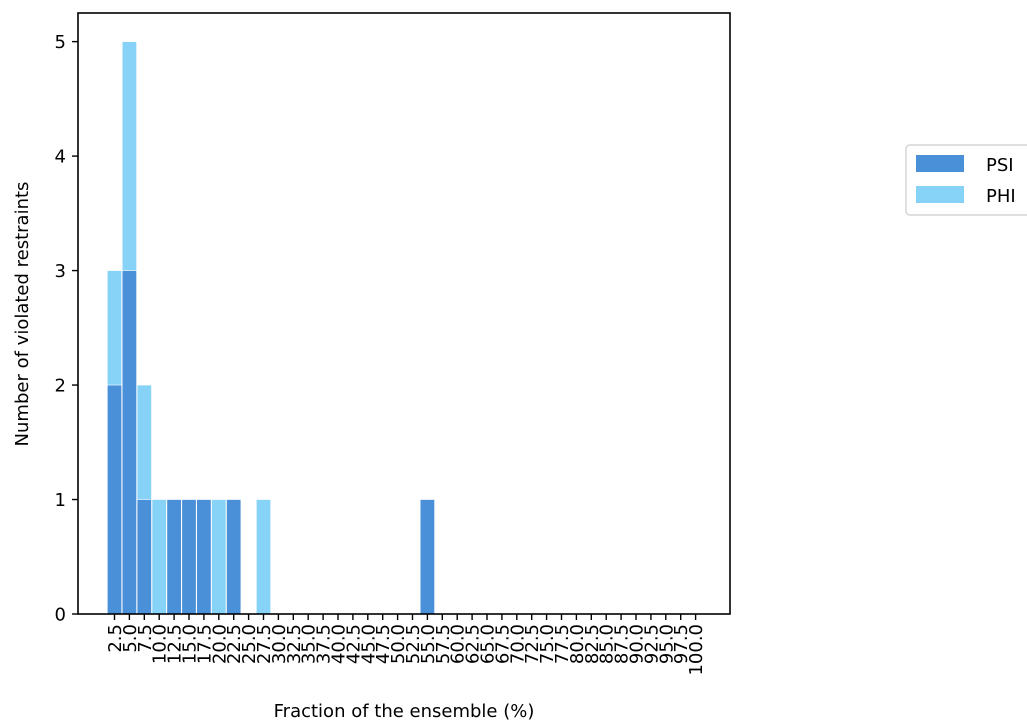  What do you see at coordinates (562, 644) in the screenshot?
I see `x-tick-label: 77.5` at bounding box center [562, 644].